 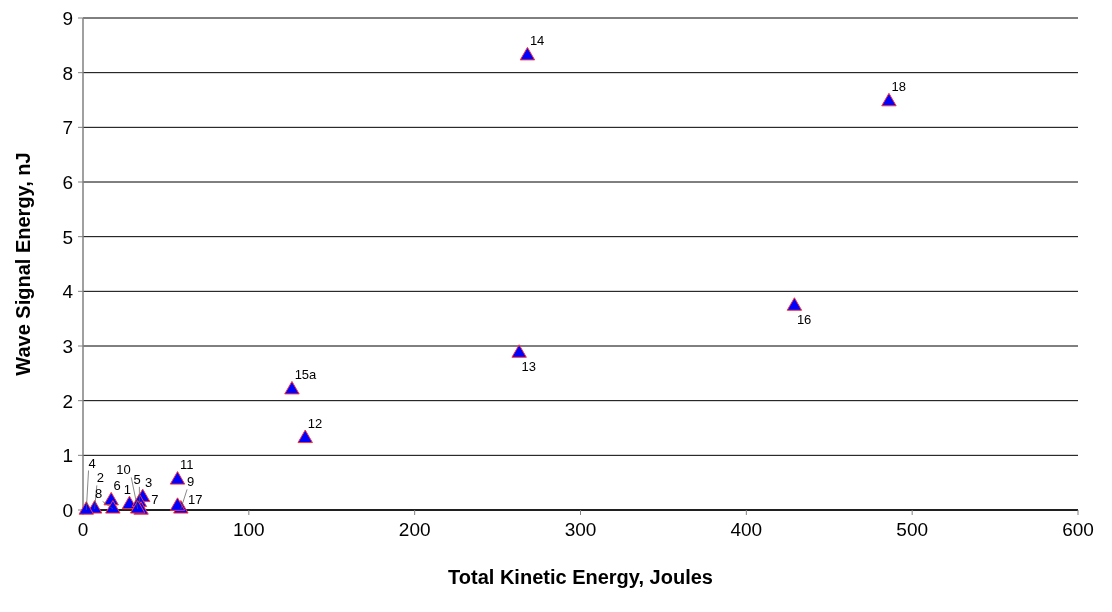 I want to click on y-tick-label: 8, so click(x=67, y=73).